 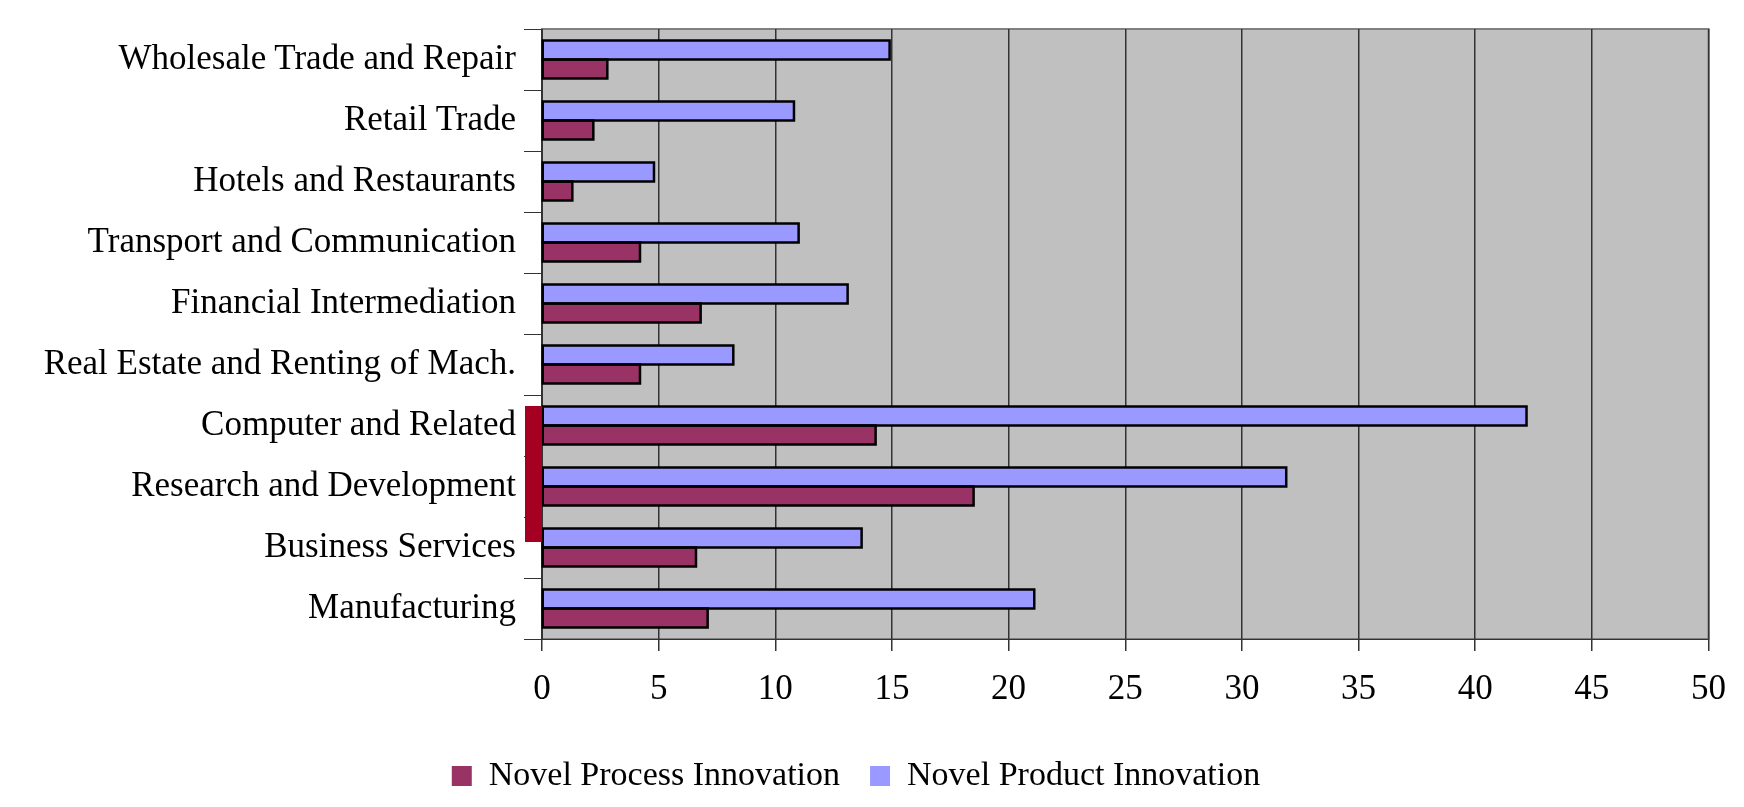 I want to click on x-tick-label: 10, so click(x=775, y=688).